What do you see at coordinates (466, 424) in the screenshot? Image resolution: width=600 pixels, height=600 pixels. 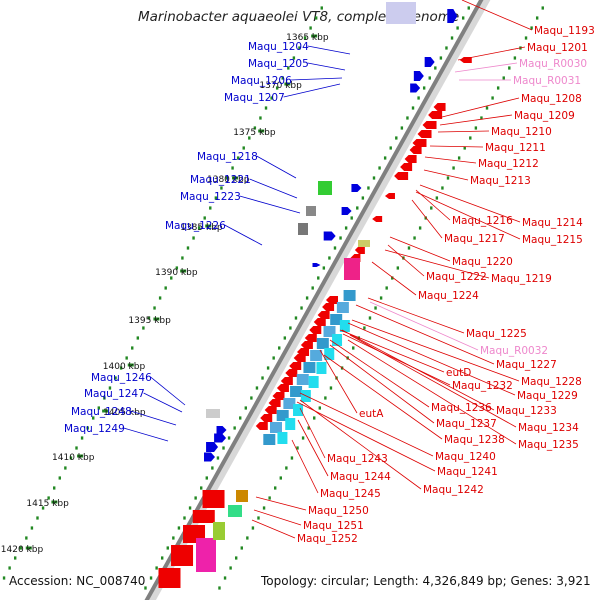 I see `gene-label-right: Maqu_1237` at bounding box center [466, 424].